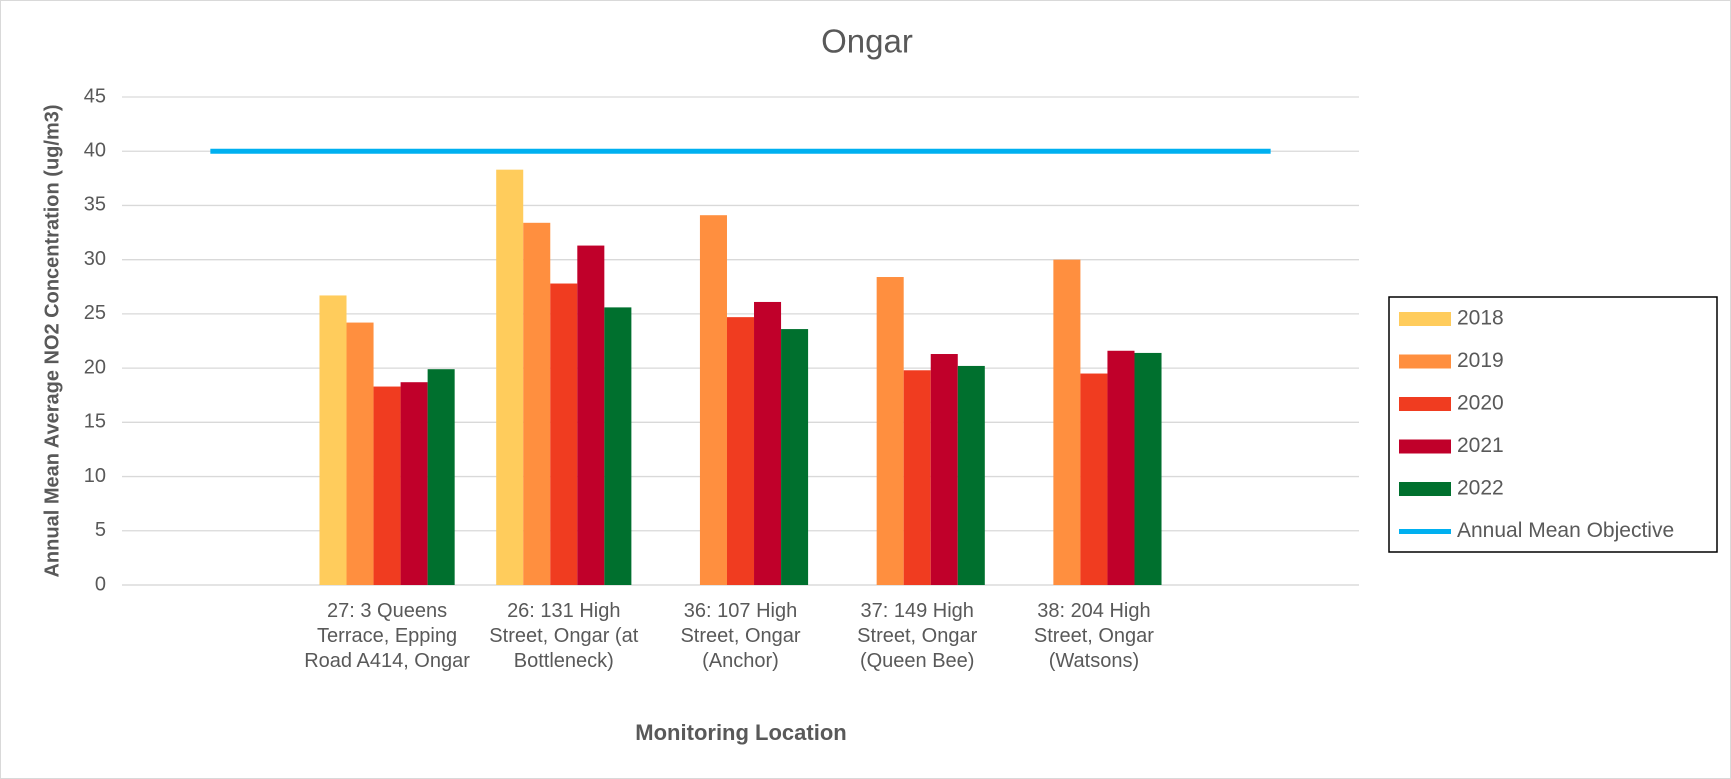 The image size is (1731, 779). I want to click on y-tick-label: 40, so click(95, 151).